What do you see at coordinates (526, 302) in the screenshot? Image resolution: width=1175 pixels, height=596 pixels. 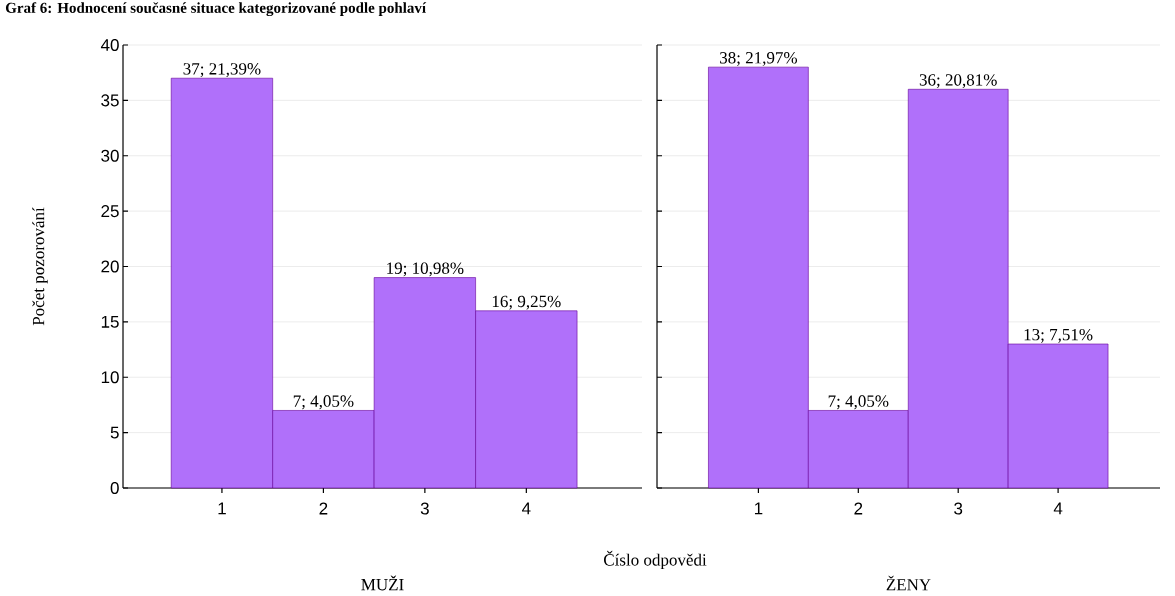 I see `data-label: 16; 9,25%` at bounding box center [526, 302].